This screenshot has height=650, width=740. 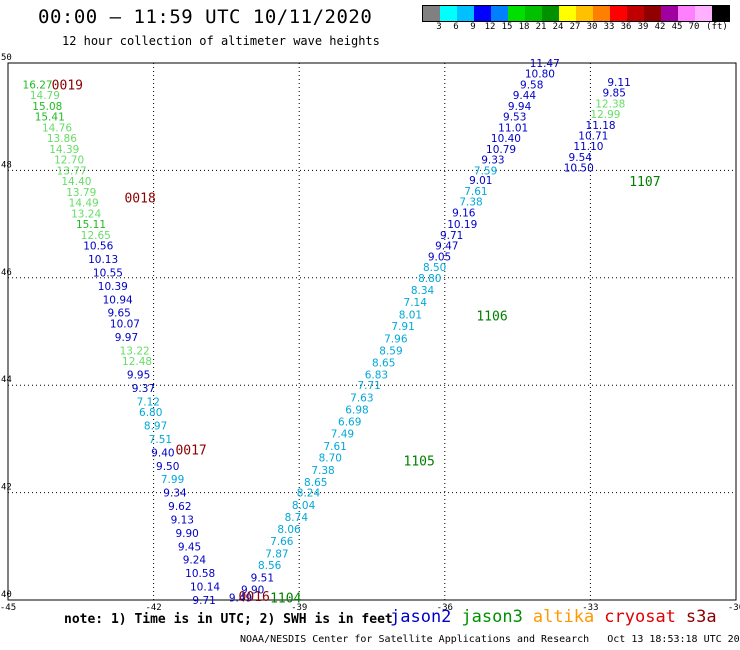 What do you see at coordinates (96, 236) in the screenshot?
I see `wave-height-value: 12.65` at bounding box center [96, 236].